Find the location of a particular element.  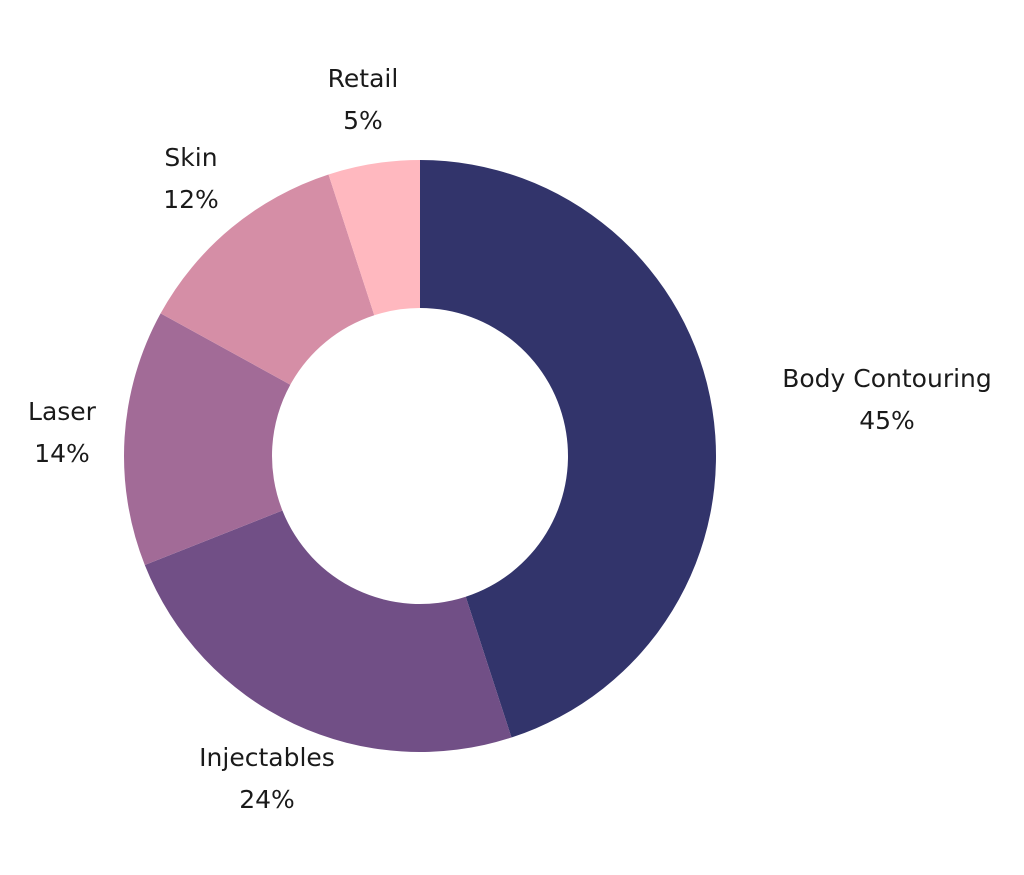

slice-value-body-contouring: 45% is located at coordinates (887, 420).